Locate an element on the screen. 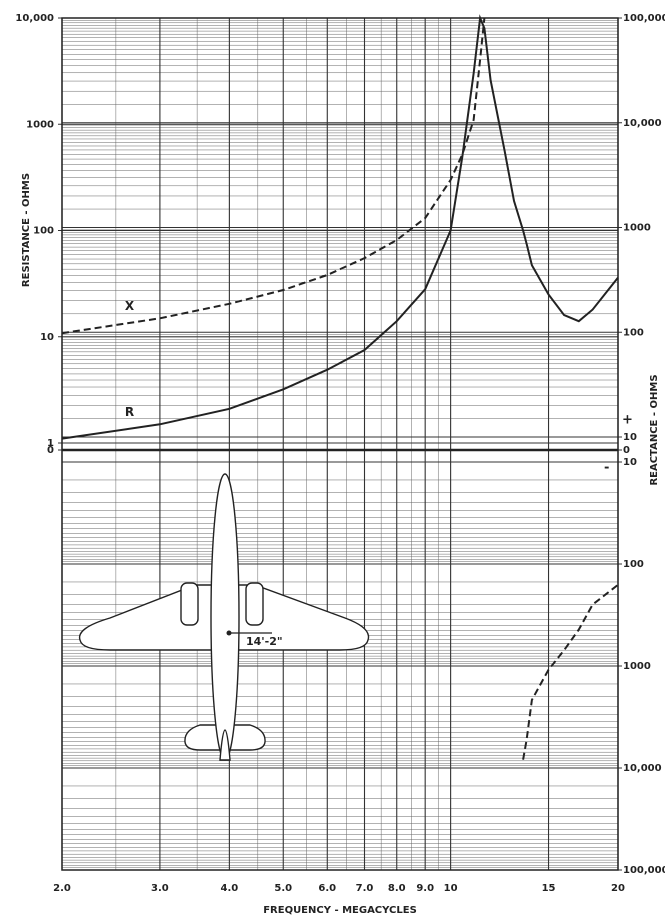 This screenshot has height=922, width=665. y-tick-label: 0 is located at coordinates (50, 450).